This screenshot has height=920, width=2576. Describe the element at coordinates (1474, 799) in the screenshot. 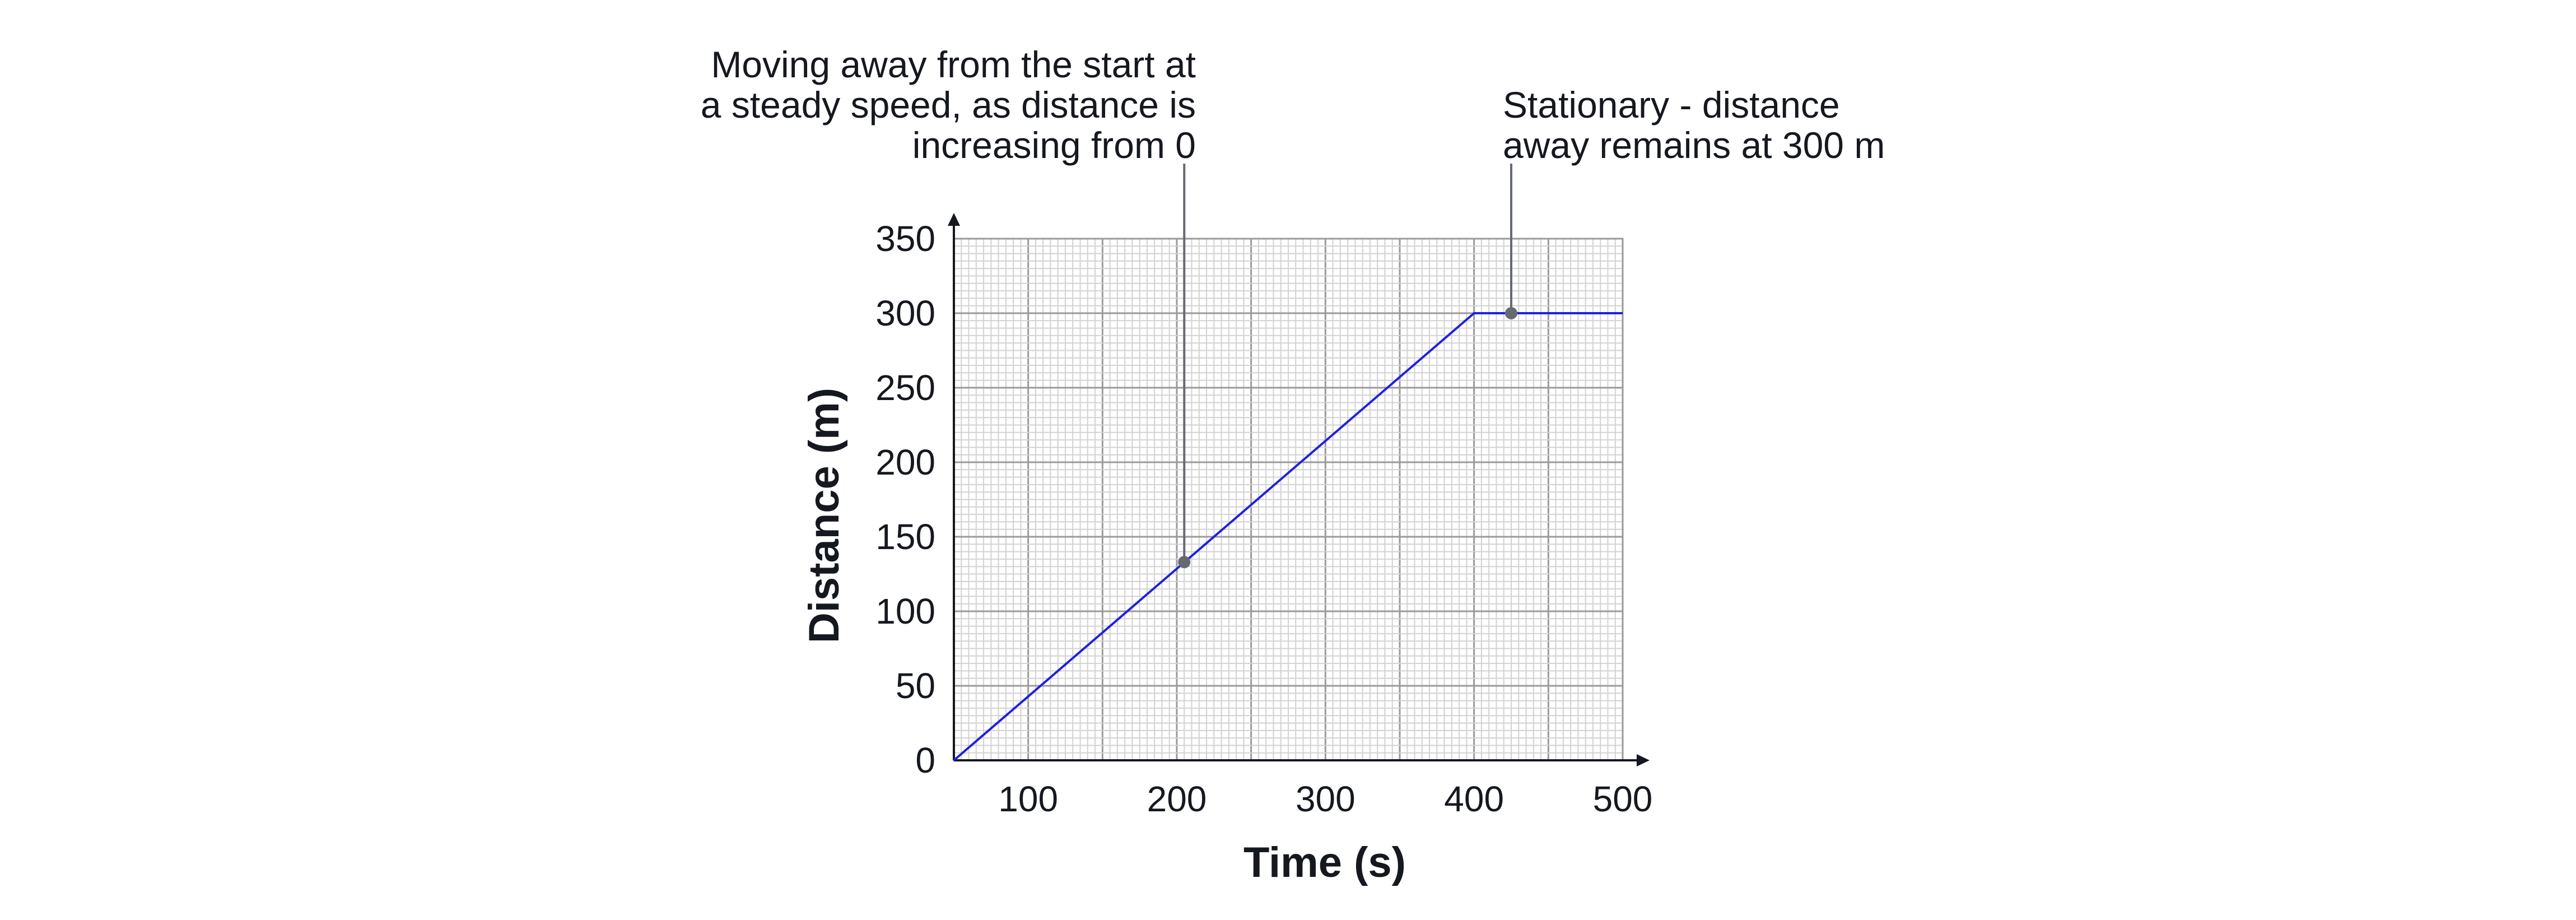

I see `x-tick-label: 400` at that location.